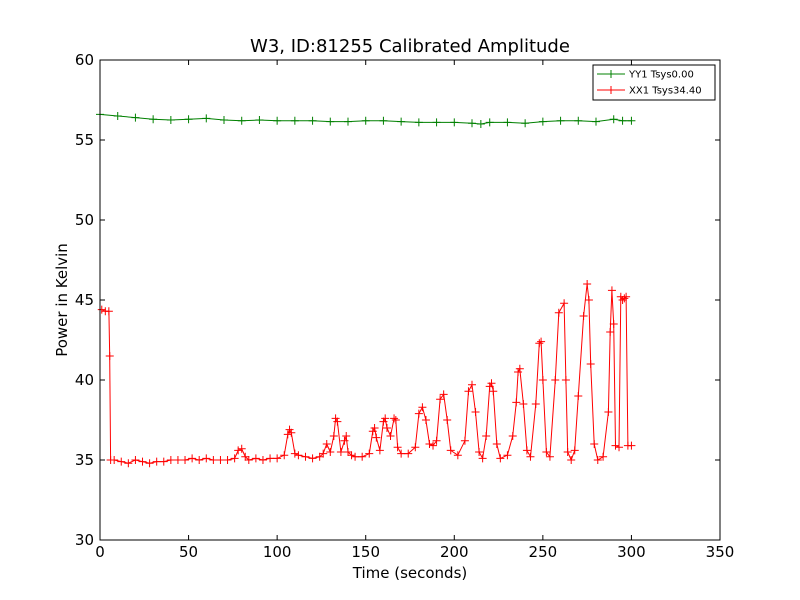 This screenshot has height=600, width=800. What do you see at coordinates (188, 552) in the screenshot?
I see `x-tick-label: 50` at bounding box center [188, 552].